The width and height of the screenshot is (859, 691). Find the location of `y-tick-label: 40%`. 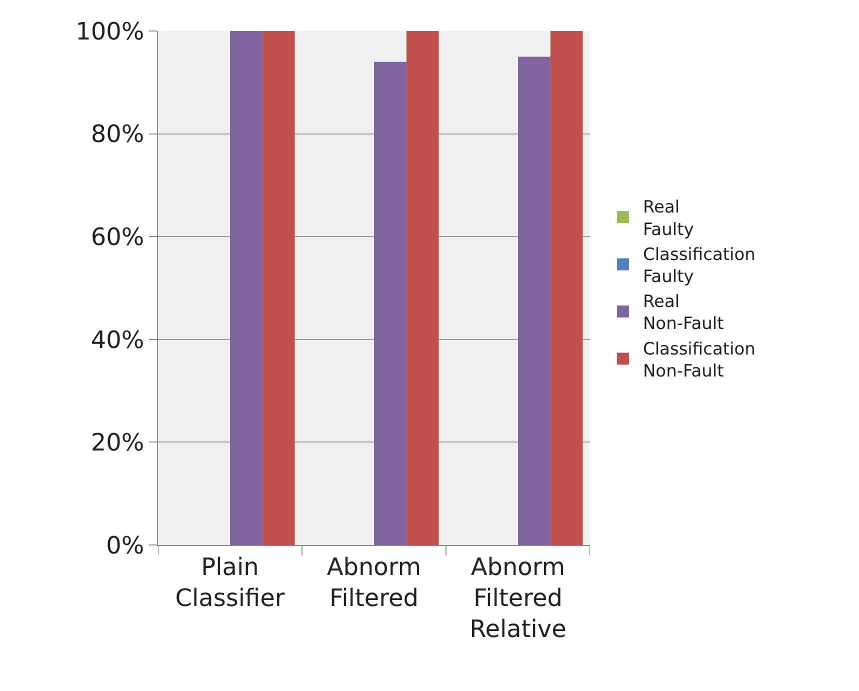

y-tick-label: 40% is located at coordinates (117, 340).